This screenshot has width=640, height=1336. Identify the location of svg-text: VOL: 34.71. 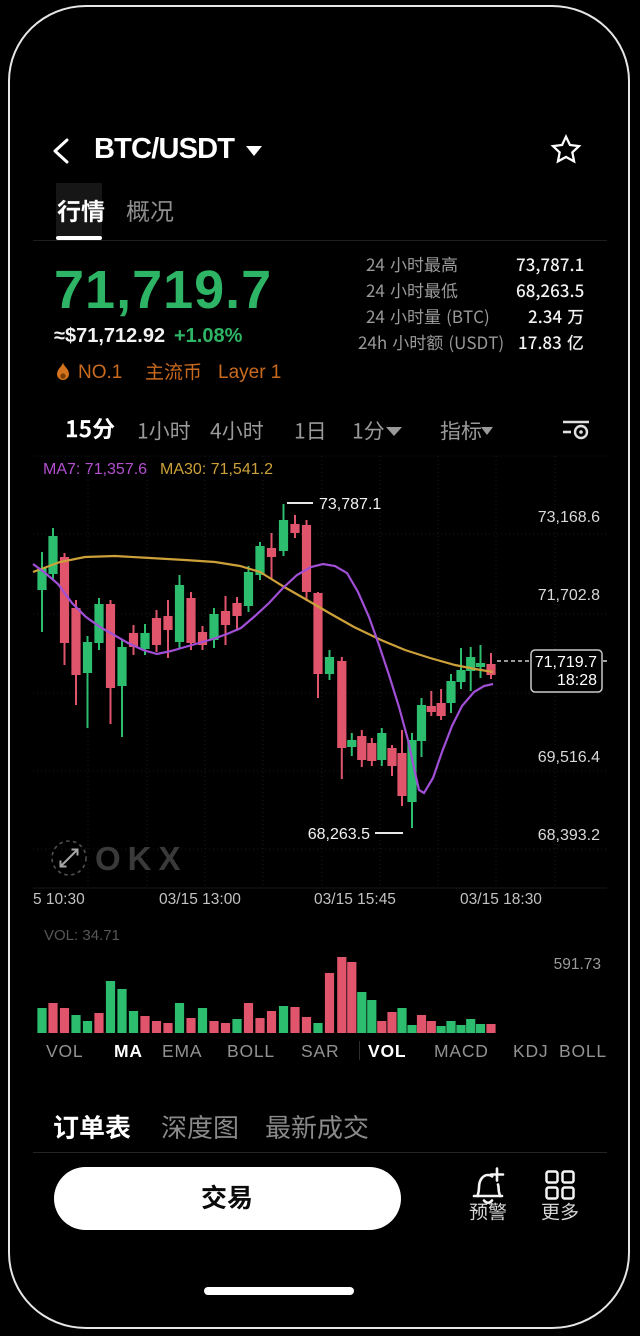
(82, 935).